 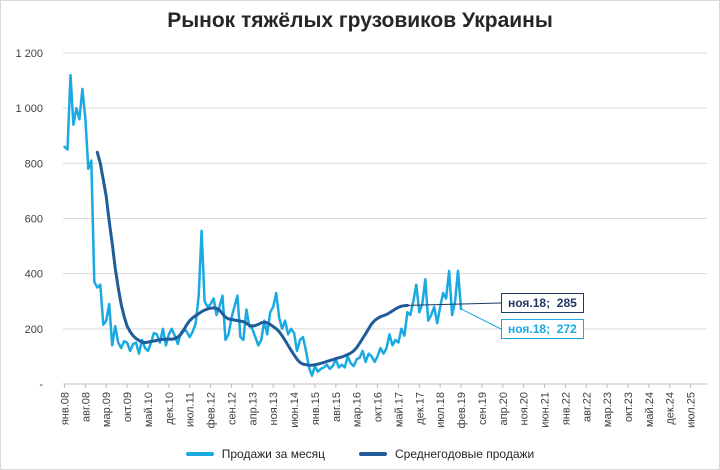 What do you see at coordinates (373, 454) in the screenshot?
I see `legend-swatch-average` at bounding box center [373, 454].